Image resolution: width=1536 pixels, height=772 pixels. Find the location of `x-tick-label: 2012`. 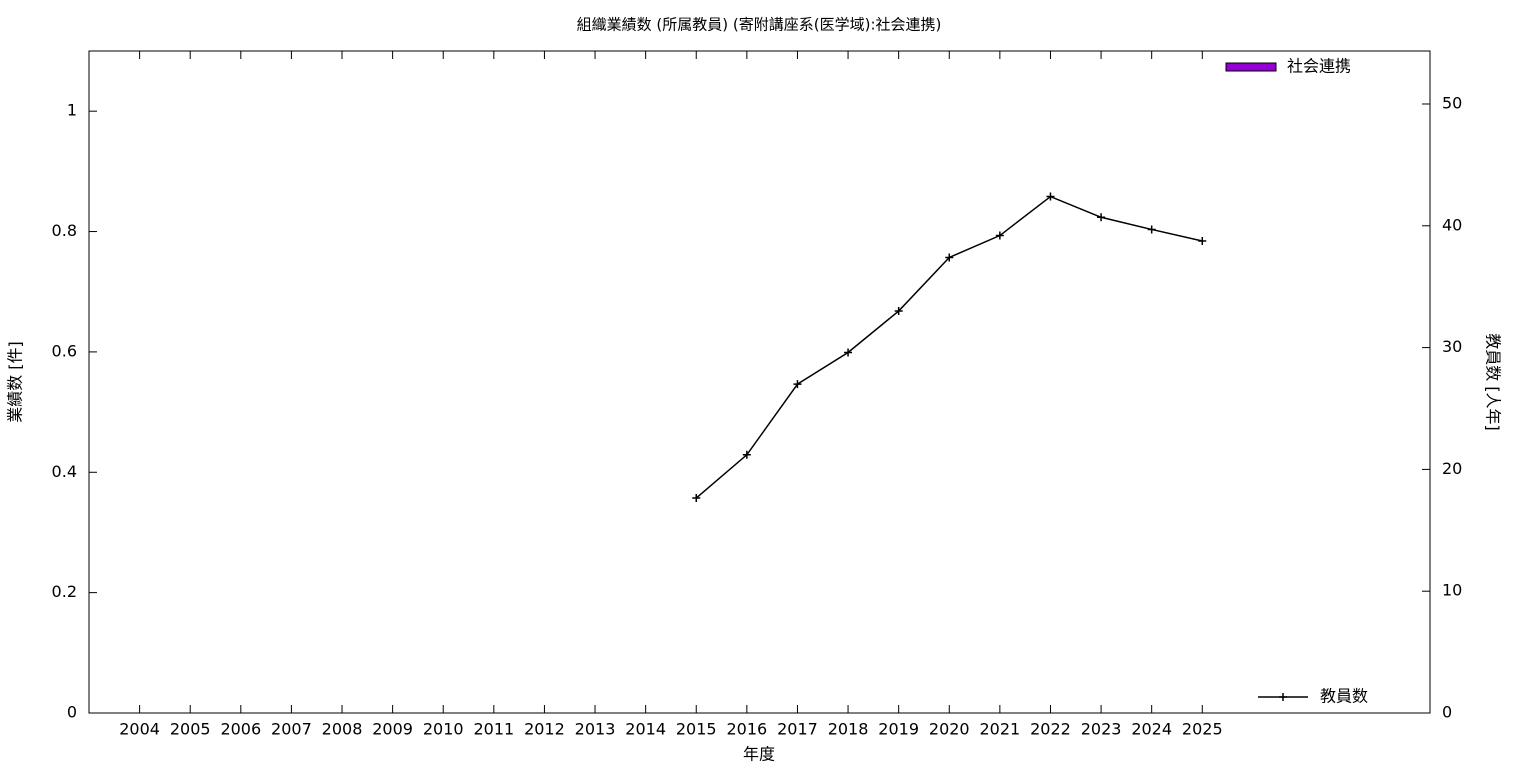

x-tick-label: 2012 is located at coordinates (544, 729).